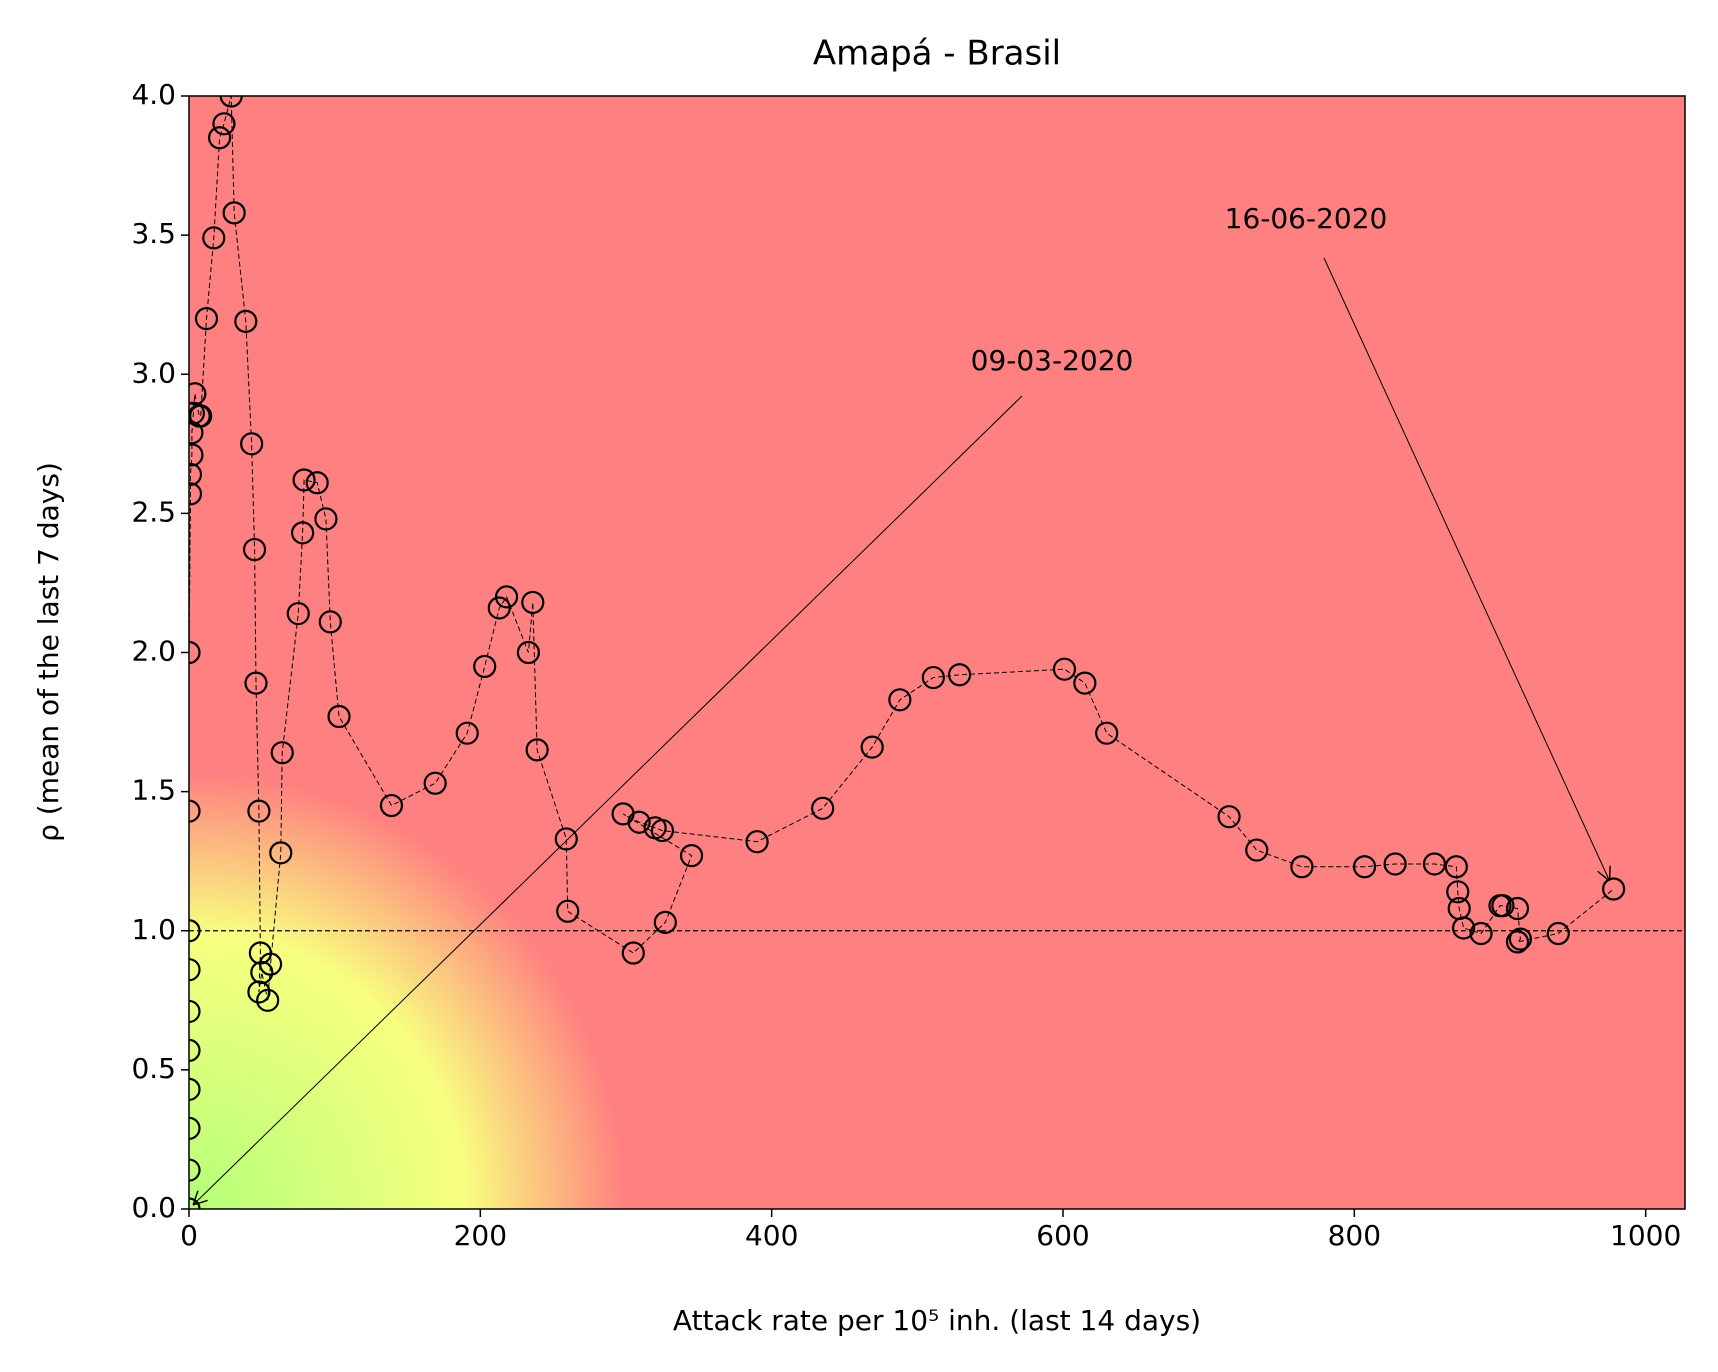 Image resolution: width=1718 pixels, height=1372 pixels. I want to click on annotation-arrow, so click(1466, 569).